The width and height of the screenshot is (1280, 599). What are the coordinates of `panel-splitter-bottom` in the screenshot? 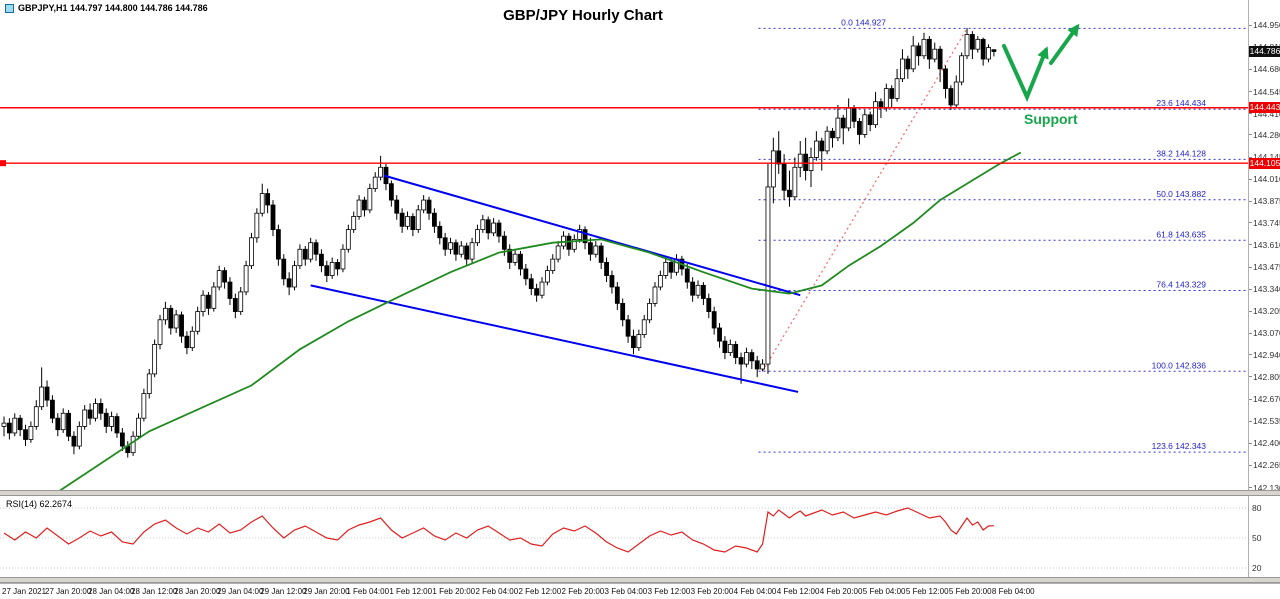 It's located at (640, 580).